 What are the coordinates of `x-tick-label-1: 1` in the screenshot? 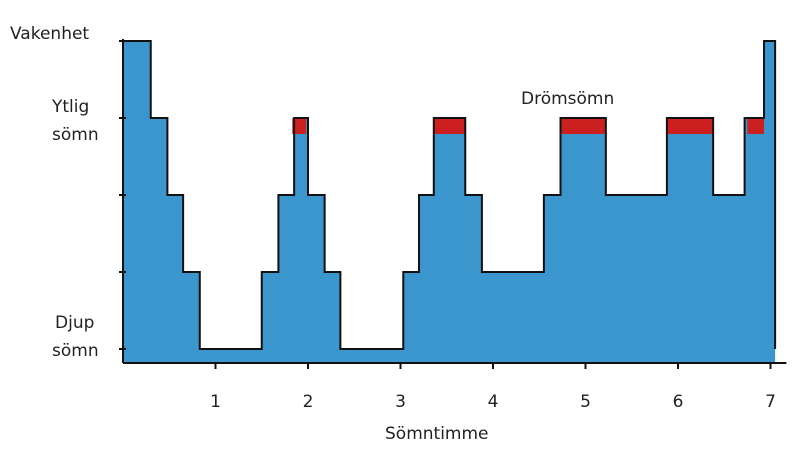 It's located at (215, 402).